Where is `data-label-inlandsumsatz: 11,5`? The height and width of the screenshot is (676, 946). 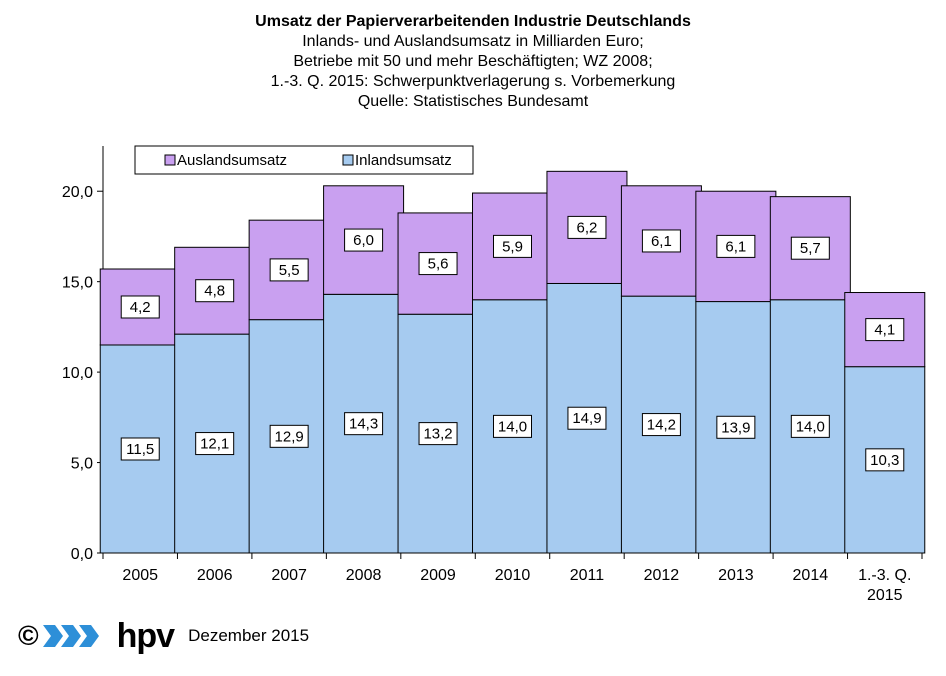
data-label-inlandsumsatz: 11,5 is located at coordinates (140, 449).